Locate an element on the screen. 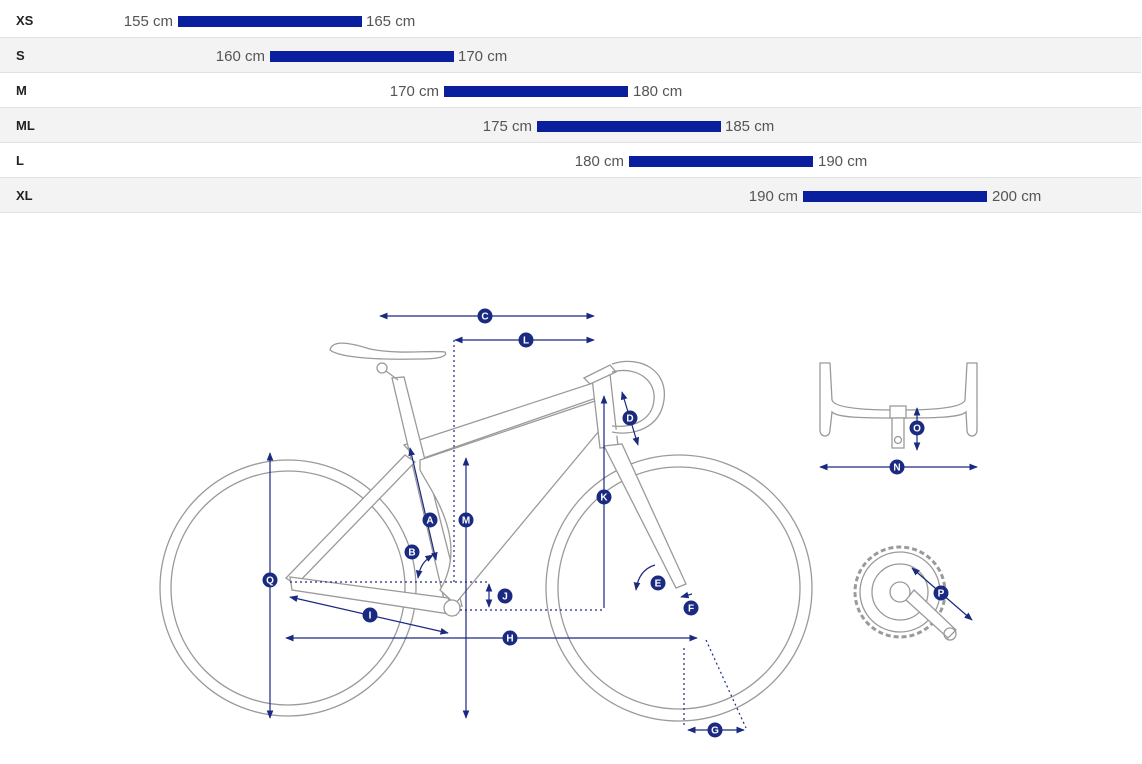 Image resolution: width=1142 pixels, height=764 pixels. svg-text: M is located at coordinates (466, 521).